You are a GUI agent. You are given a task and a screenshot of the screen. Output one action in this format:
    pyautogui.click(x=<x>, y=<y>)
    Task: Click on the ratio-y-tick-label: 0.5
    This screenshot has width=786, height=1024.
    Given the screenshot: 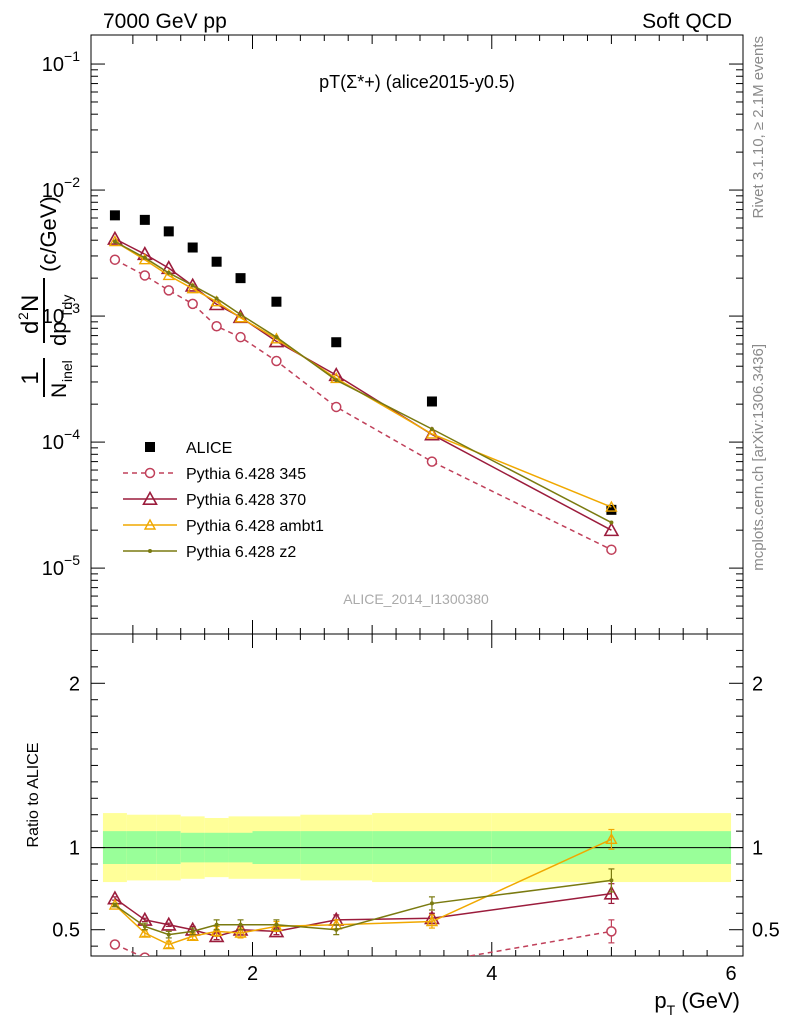 What is the action you would take?
    pyautogui.click(x=66, y=931)
    